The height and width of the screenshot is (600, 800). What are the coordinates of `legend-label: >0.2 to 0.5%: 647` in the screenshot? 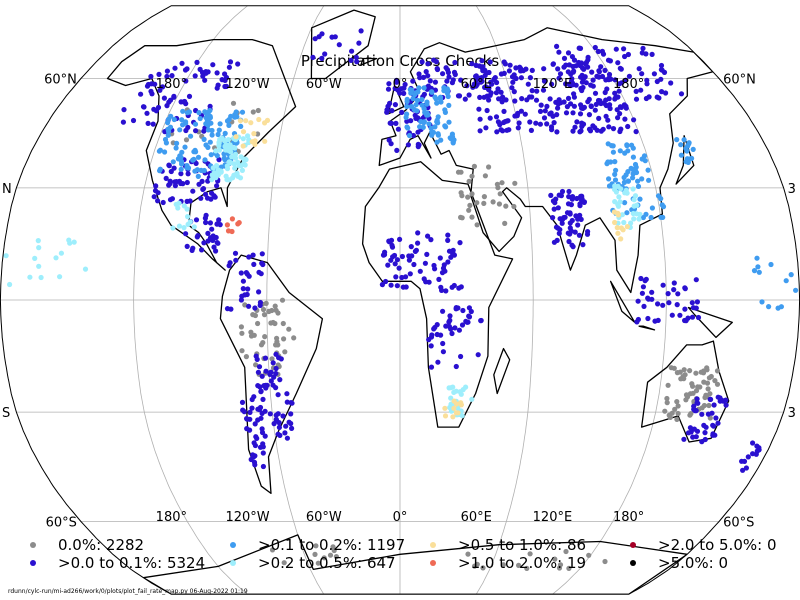 It's located at (327, 563).